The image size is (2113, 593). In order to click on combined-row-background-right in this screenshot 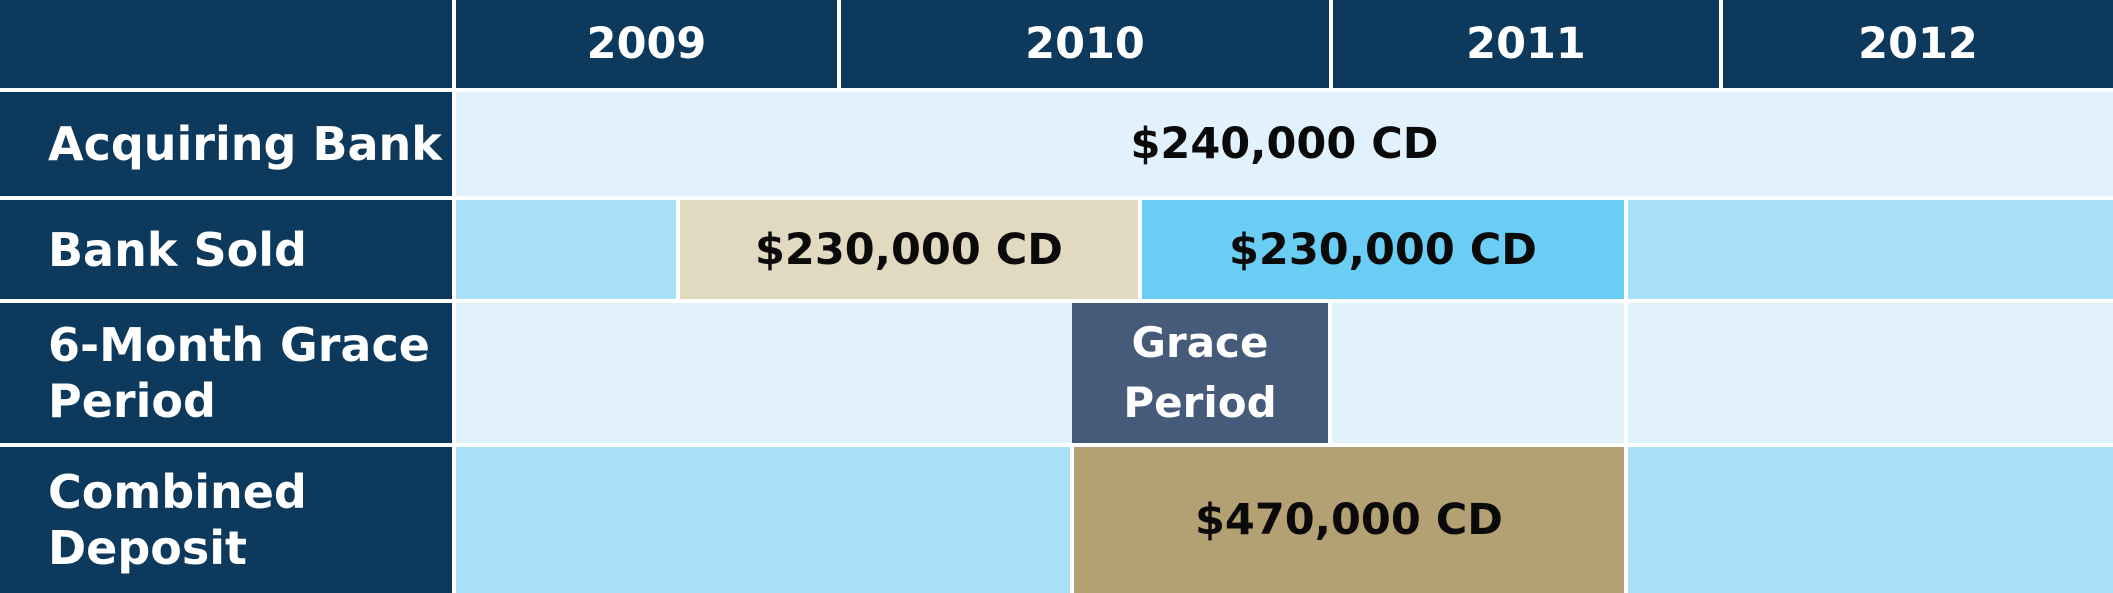, I will do `click(1870, 520)`.